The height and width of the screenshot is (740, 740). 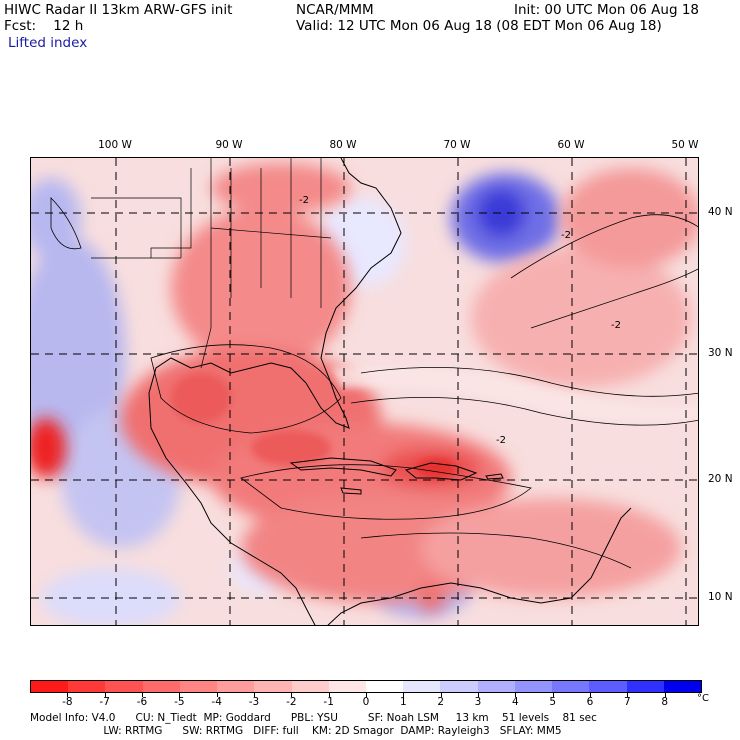 What do you see at coordinates (343, 145) in the screenshot?
I see `lon-label-80w: 80 W` at bounding box center [343, 145].